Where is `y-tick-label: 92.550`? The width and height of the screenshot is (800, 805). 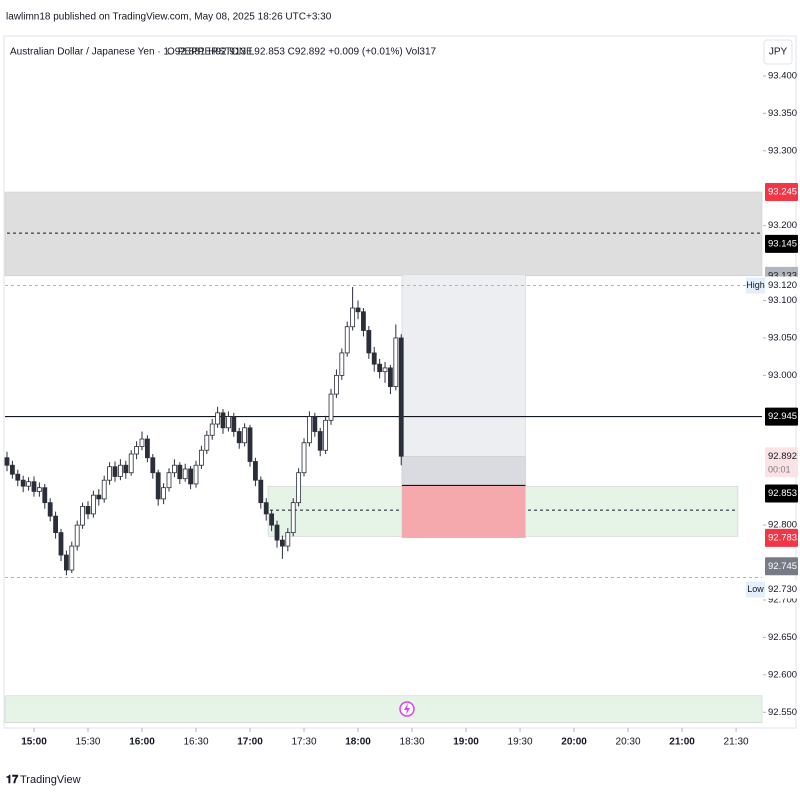 y-tick-label: 92.550 is located at coordinates (782, 712).